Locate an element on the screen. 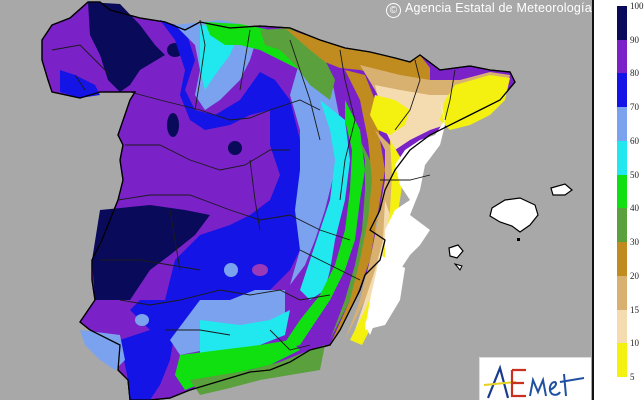 The height and width of the screenshot is (400, 644). color-legend: 100 90 80 70 60 50 40 30 20 15 10 5 is located at coordinates (619, 200).